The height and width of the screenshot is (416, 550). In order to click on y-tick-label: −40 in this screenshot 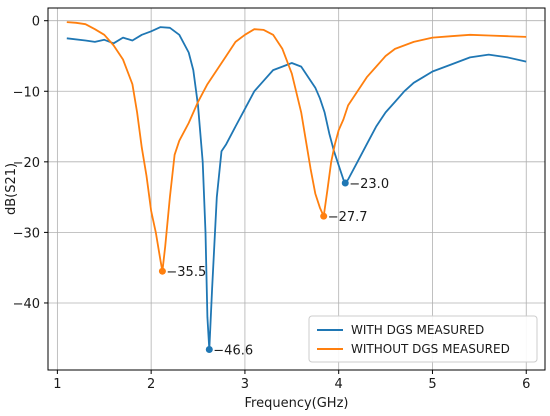, I will do `click(26, 304)`.